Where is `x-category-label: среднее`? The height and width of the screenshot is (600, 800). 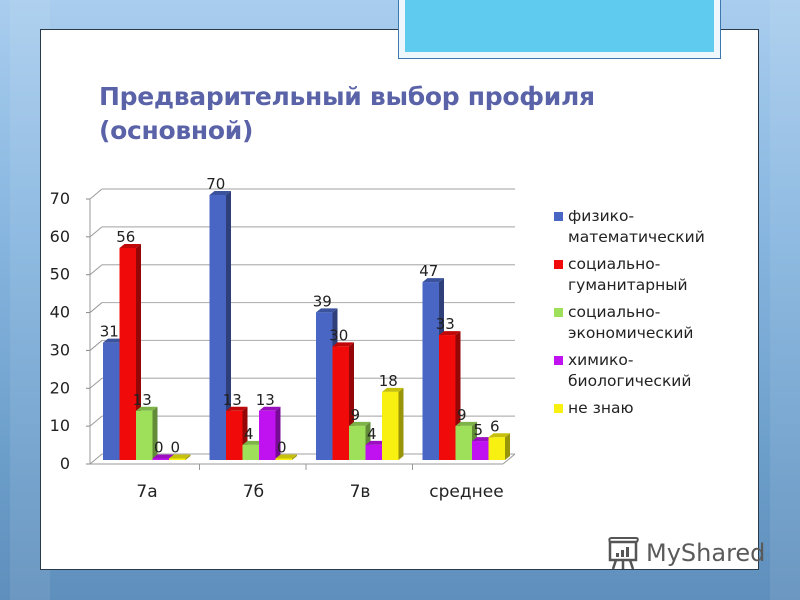 x-category-label: среднее is located at coordinates (466, 492).